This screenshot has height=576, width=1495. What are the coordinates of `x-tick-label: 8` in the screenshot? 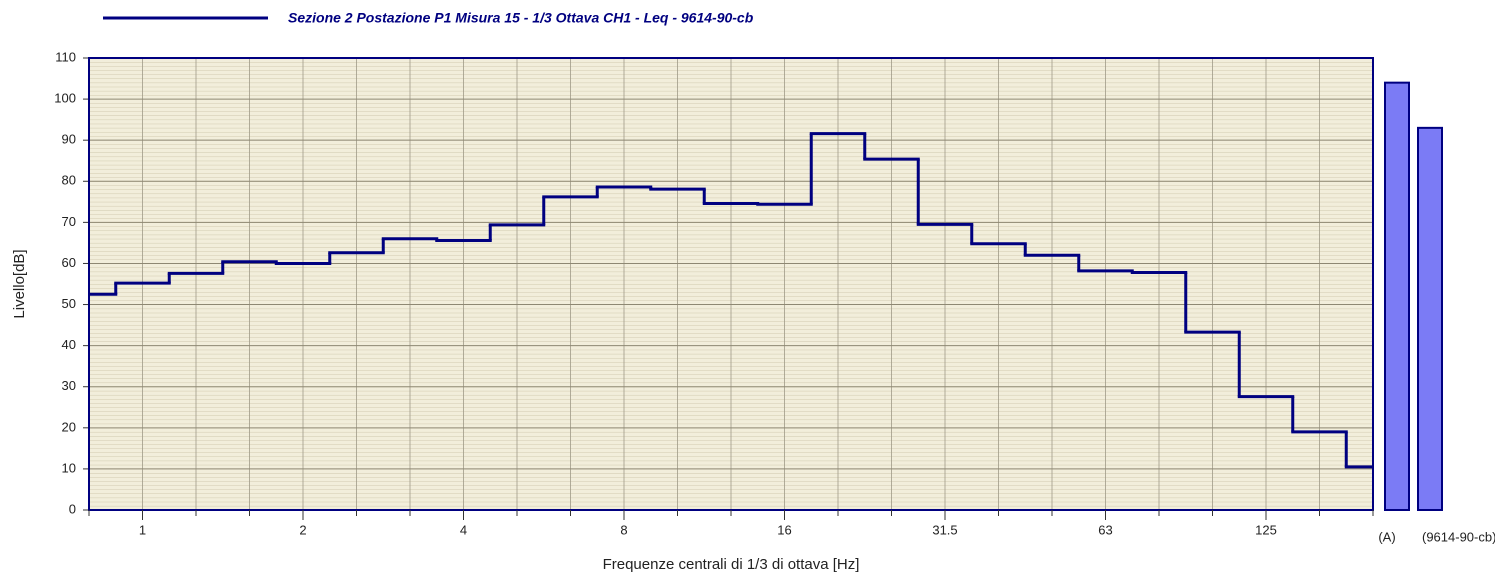 It's located at (623, 529).